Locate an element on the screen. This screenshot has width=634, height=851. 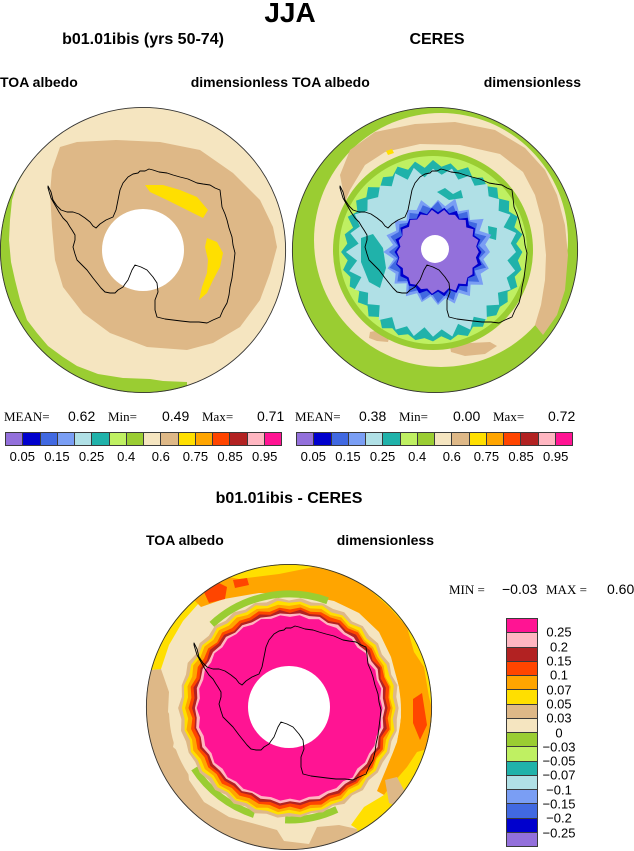
polar-missing-mask is located at coordinates (289, 707).